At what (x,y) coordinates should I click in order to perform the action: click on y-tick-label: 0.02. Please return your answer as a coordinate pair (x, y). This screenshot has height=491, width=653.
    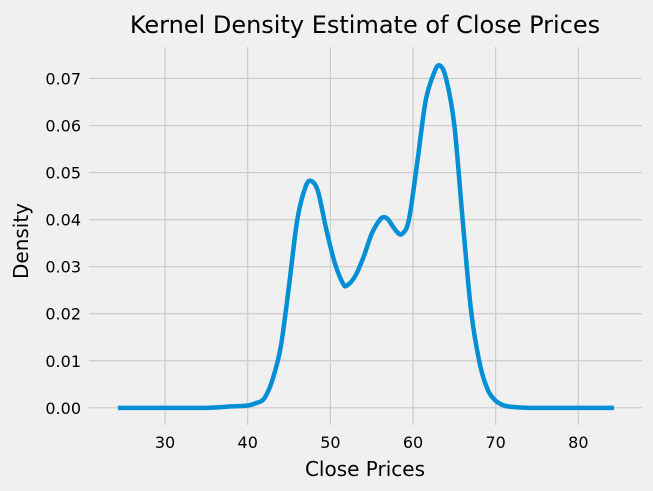
    Looking at the image, I should click on (63, 314).